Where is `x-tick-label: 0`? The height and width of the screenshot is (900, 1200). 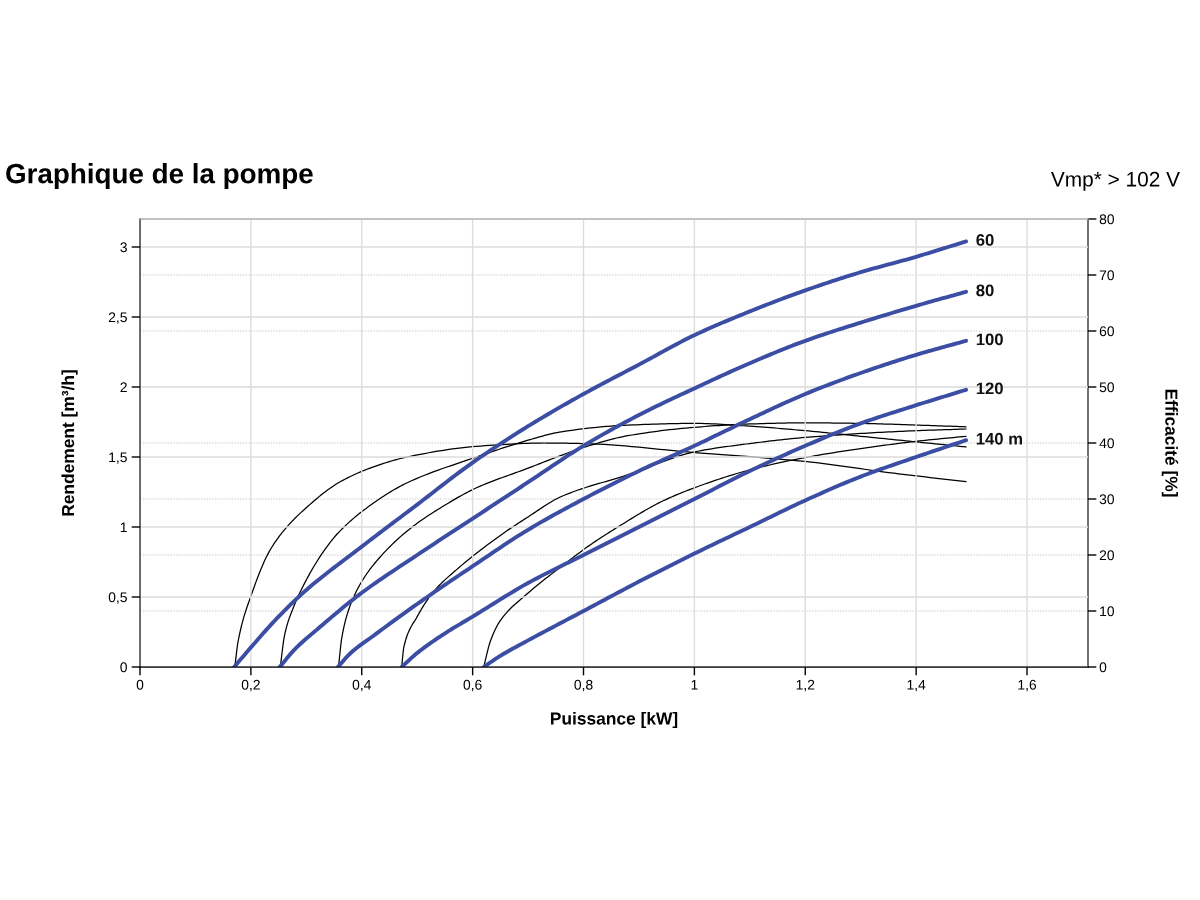 x-tick-label: 0 is located at coordinates (140, 684).